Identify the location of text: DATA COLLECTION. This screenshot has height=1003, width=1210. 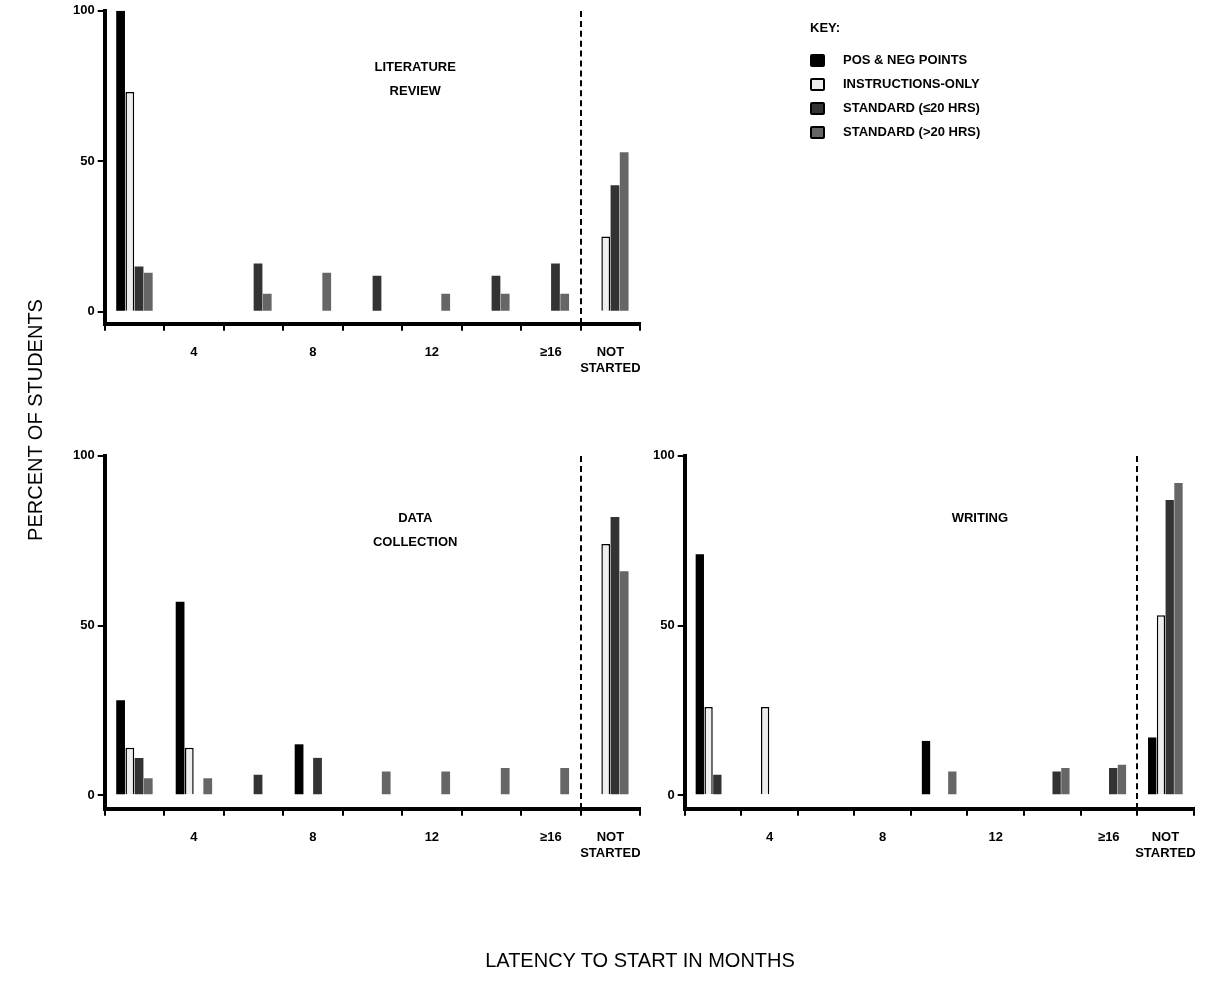
(415, 530).